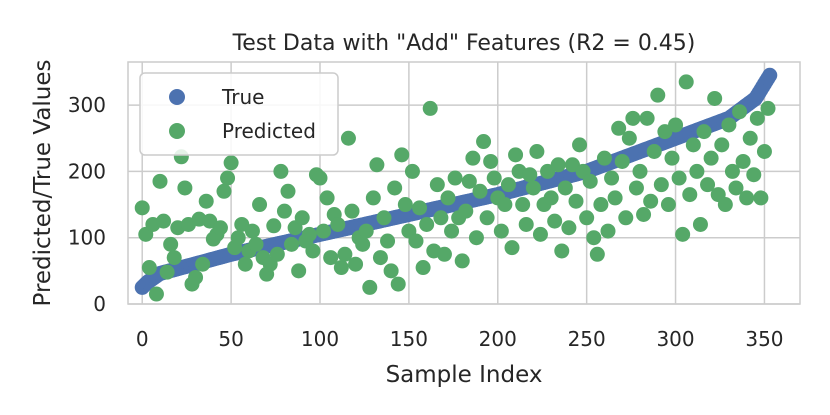 The image size is (830, 415). I want to click on y-tick-label: 0, so click(99, 304).